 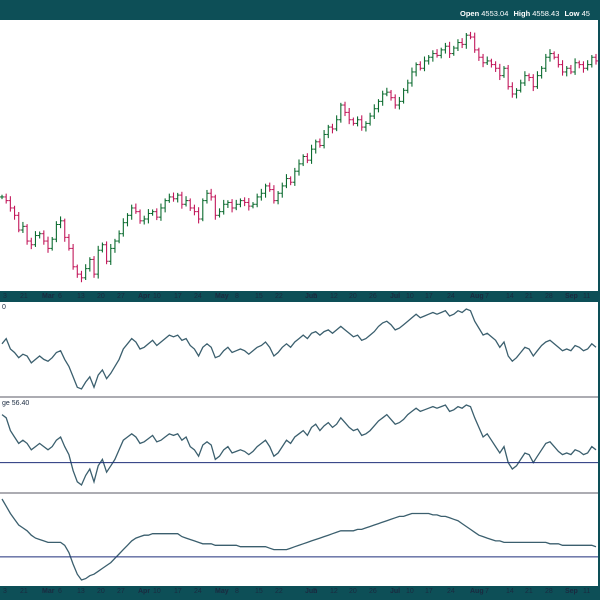 What do you see at coordinates (60, 591) in the screenshot?
I see `x-tick-label-bottom: 6` at bounding box center [60, 591].